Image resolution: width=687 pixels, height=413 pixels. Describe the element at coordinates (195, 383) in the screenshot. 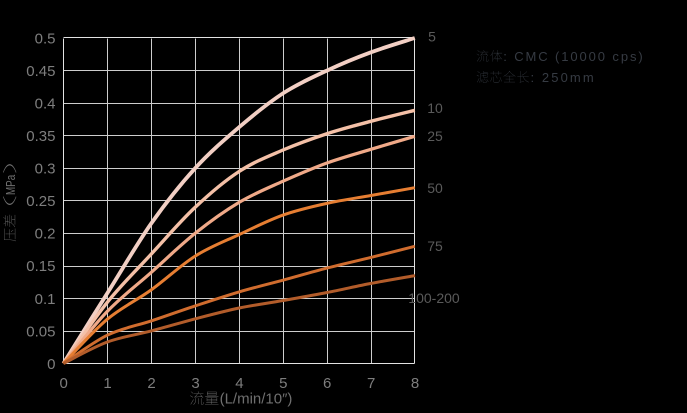

I see `svg-text: 3` at that location.